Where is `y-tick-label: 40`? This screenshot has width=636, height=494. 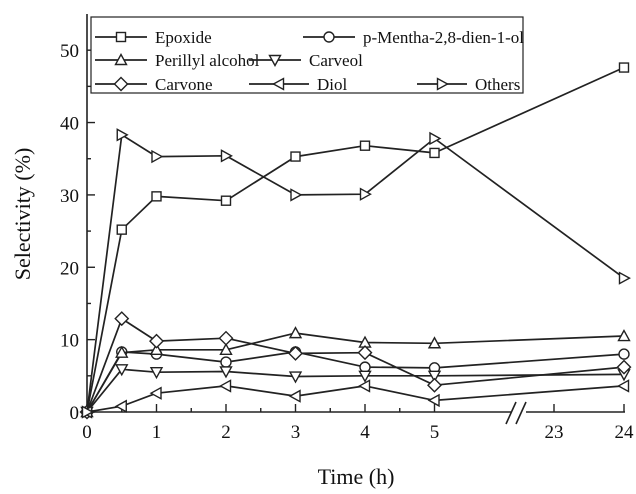
y-tick-label: 40 is located at coordinates (69, 124).